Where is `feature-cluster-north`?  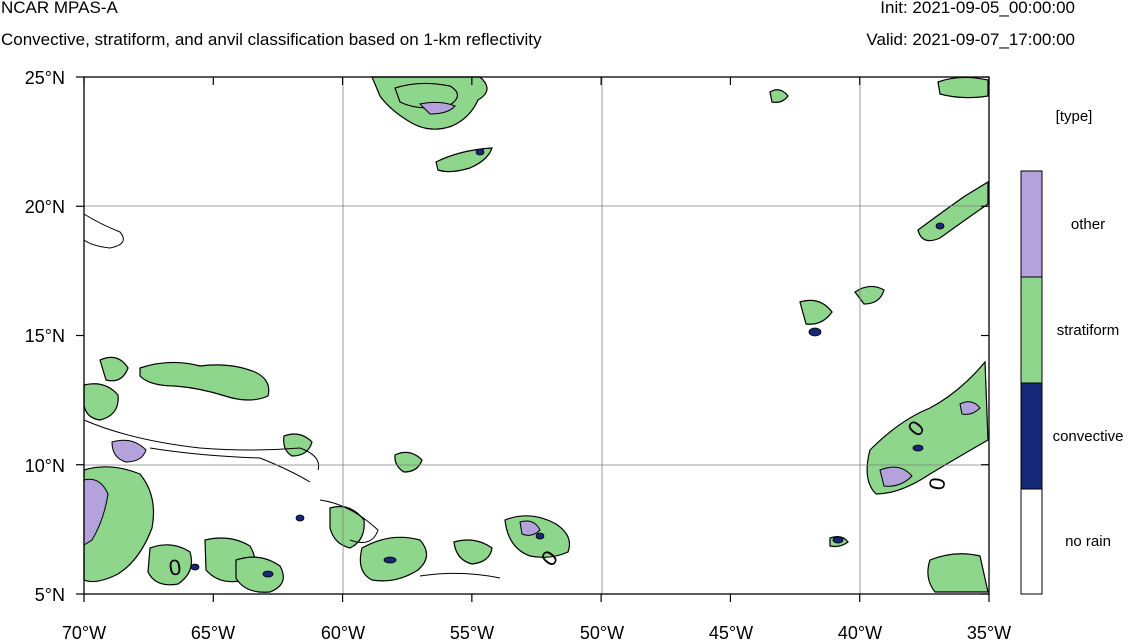 feature-cluster-north is located at coordinates (432, 124).